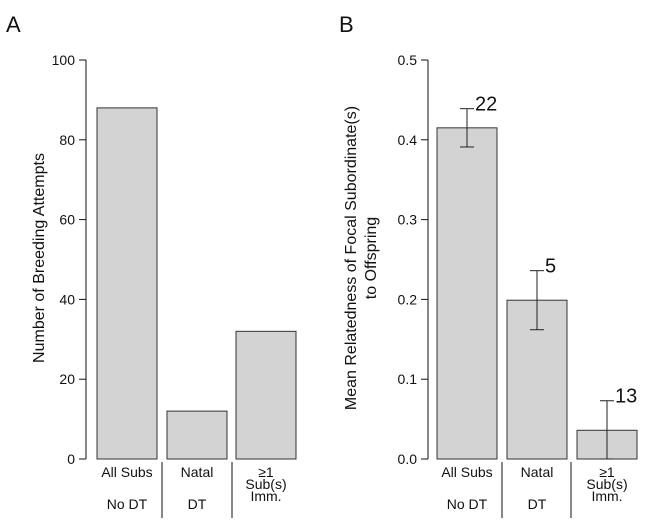 The image size is (657, 524). What do you see at coordinates (67, 140) in the screenshot?
I see `panel-a-y-tick-label: 80` at bounding box center [67, 140].